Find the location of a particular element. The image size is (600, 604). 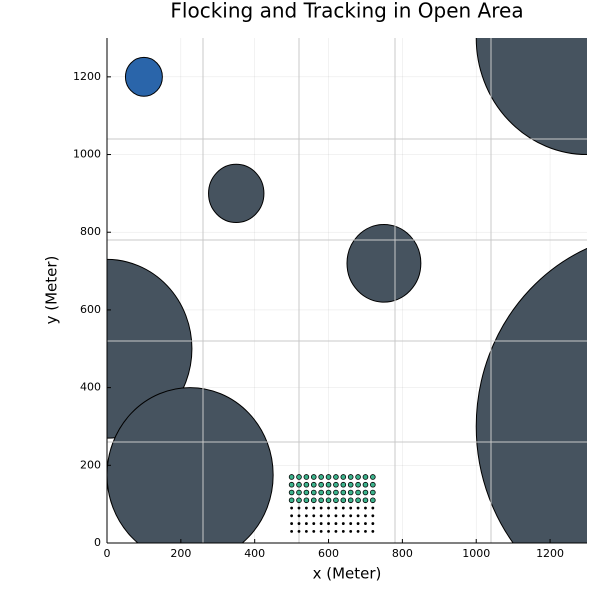

y-tick-label: 800 is located at coordinates (90, 231).